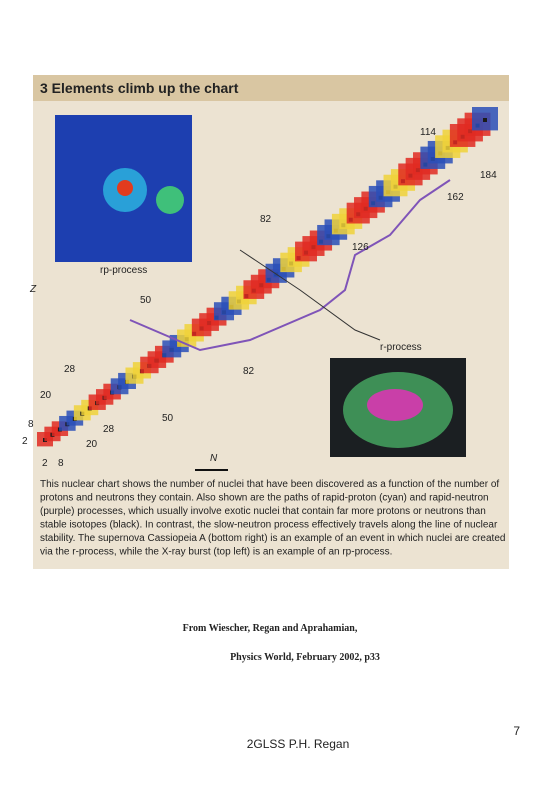 The width and height of the screenshot is (540, 785). What do you see at coordinates (455, 197) in the screenshot?
I see `label: 162` at bounding box center [455, 197].